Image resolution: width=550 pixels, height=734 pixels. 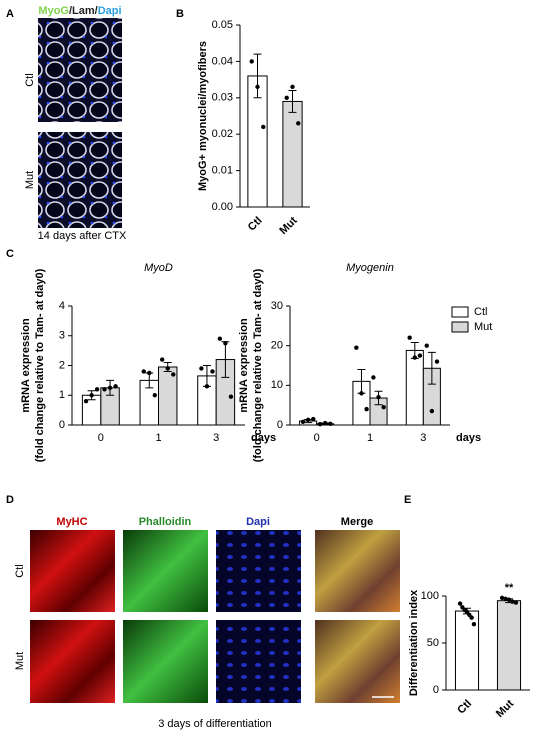 I want to click on column-label: Dapi, so click(x=258, y=522).